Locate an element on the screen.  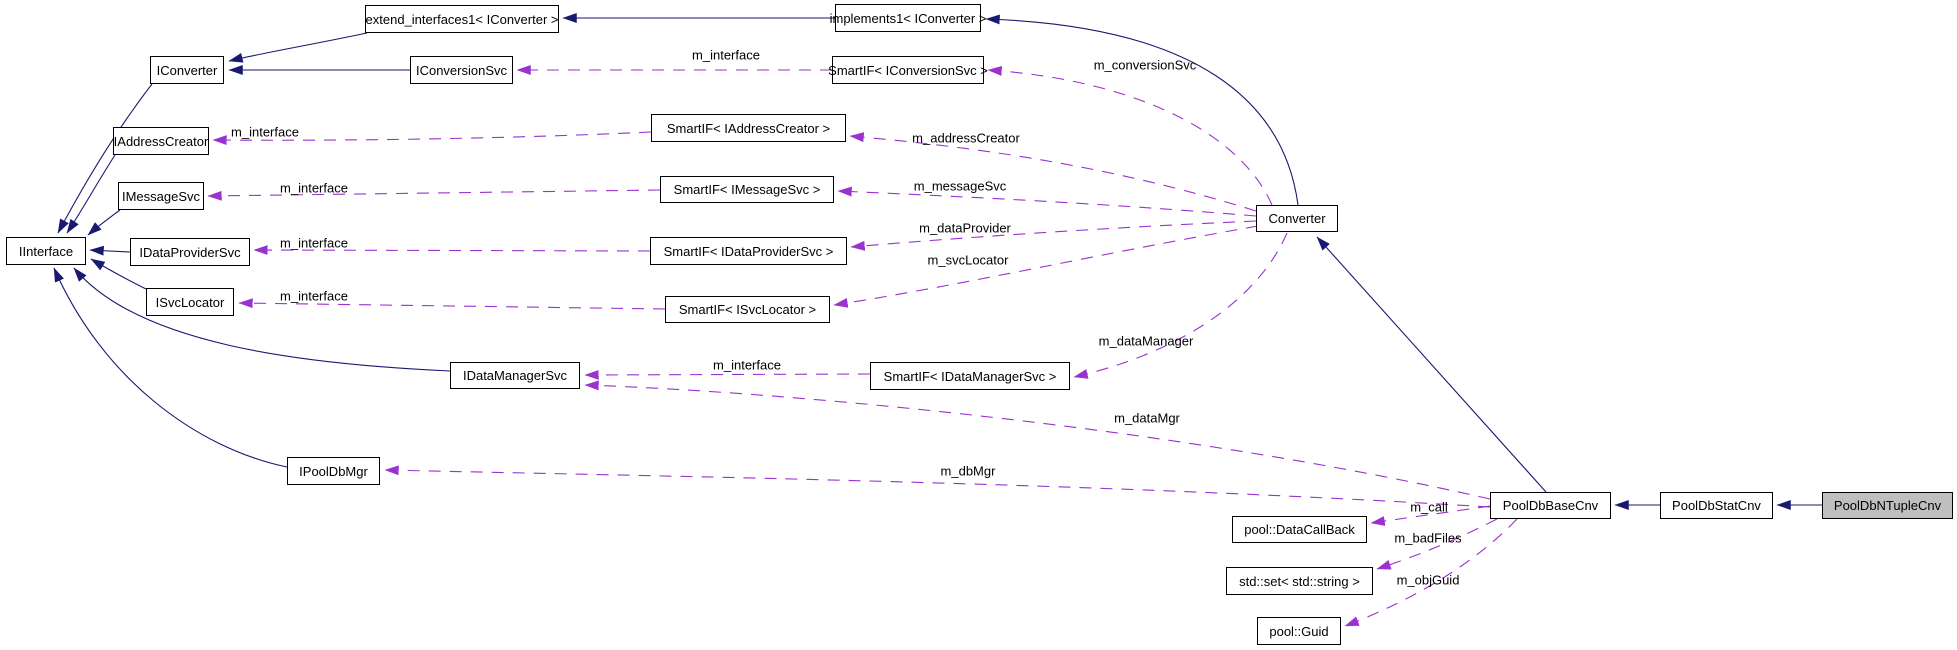
usage-edge-Converter-to-SmartIF_ISvcLocator is located at coordinates (1046, 266).